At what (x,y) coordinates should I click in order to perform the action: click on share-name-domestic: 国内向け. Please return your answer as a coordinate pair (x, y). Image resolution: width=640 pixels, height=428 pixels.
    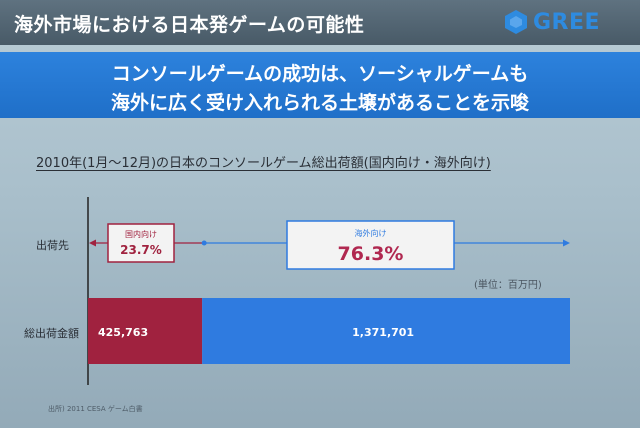
    Looking at the image, I should click on (141, 234).